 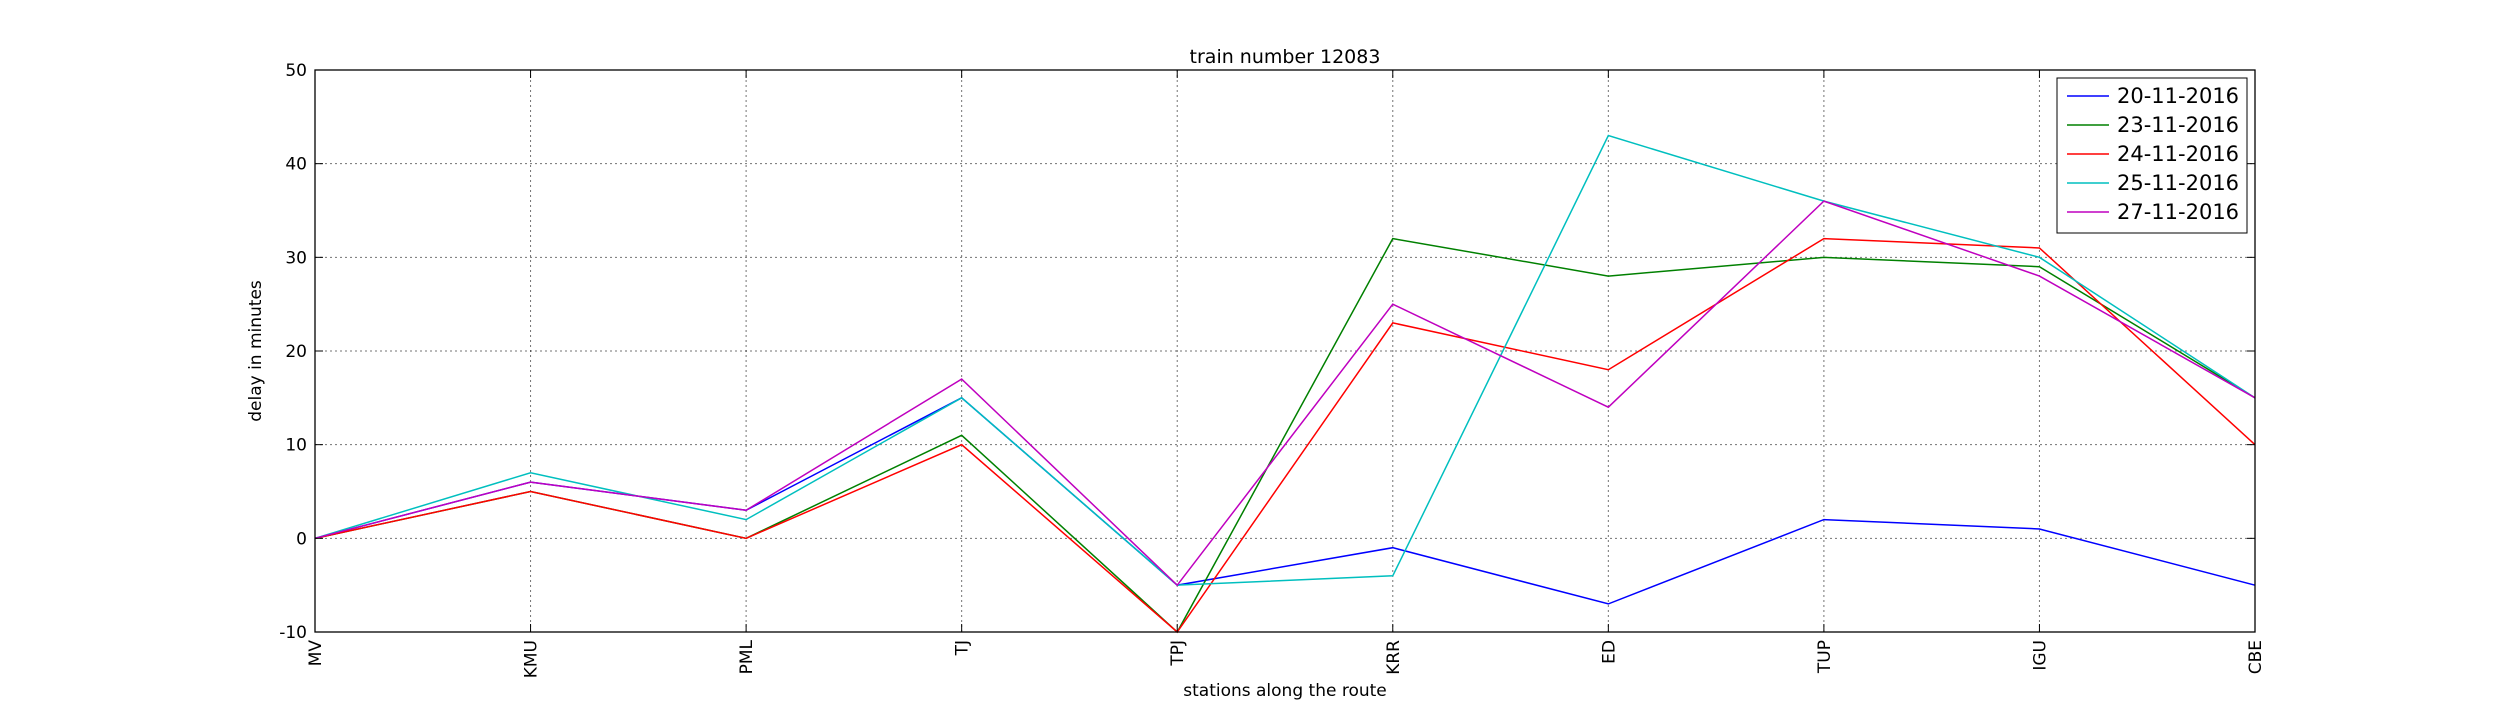 What do you see at coordinates (296, 446) in the screenshot?
I see `y-tick-label: 10` at bounding box center [296, 446].